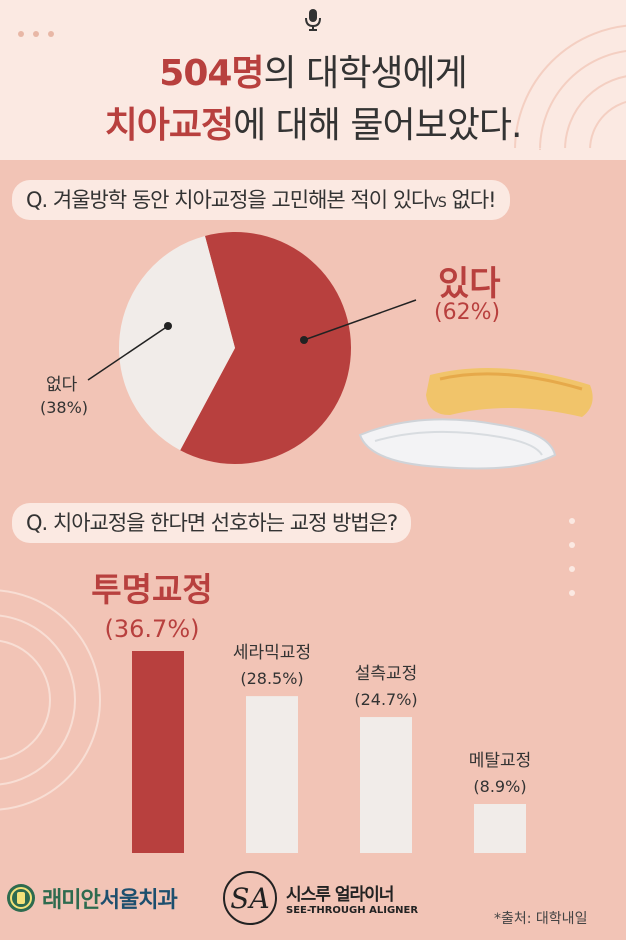 This screenshot has height=940, width=626. I want to click on bar-label-4: 메탈교정, so click(500, 761).